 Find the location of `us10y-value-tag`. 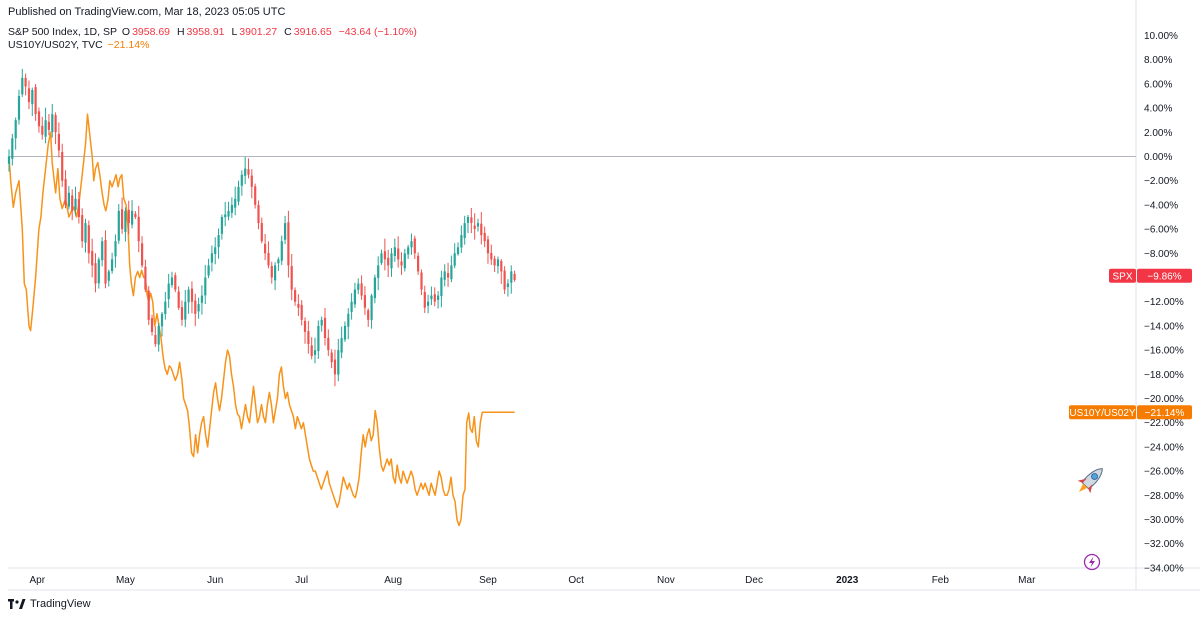

us10y-value-tag is located at coordinates (1164, 412).